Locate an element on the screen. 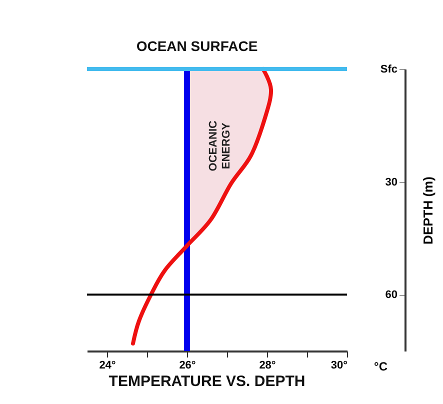 The height and width of the screenshot is (404, 443). text: TEMPERATURE VS. DEPTH is located at coordinates (207, 381).